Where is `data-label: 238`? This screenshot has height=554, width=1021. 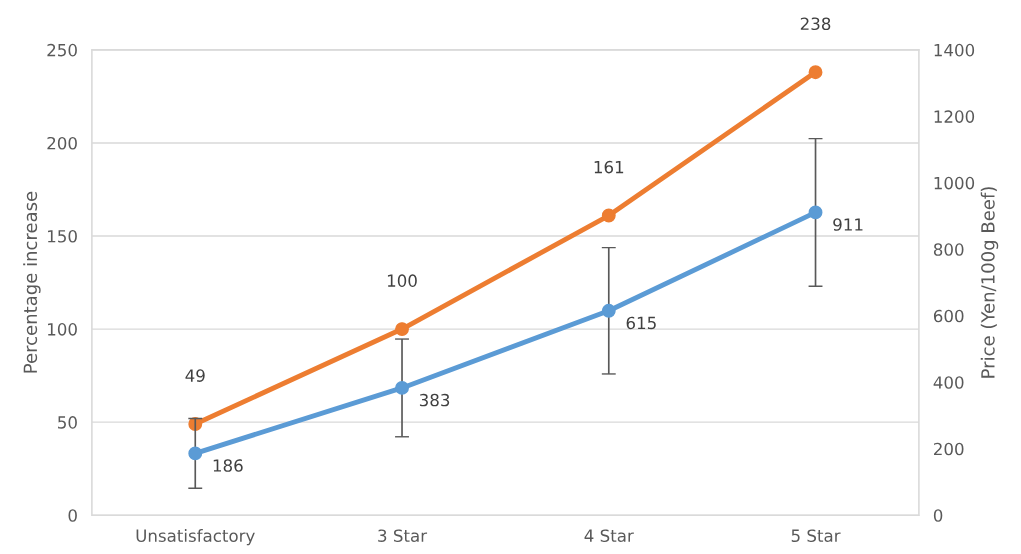 data-label: 238 is located at coordinates (815, 24).